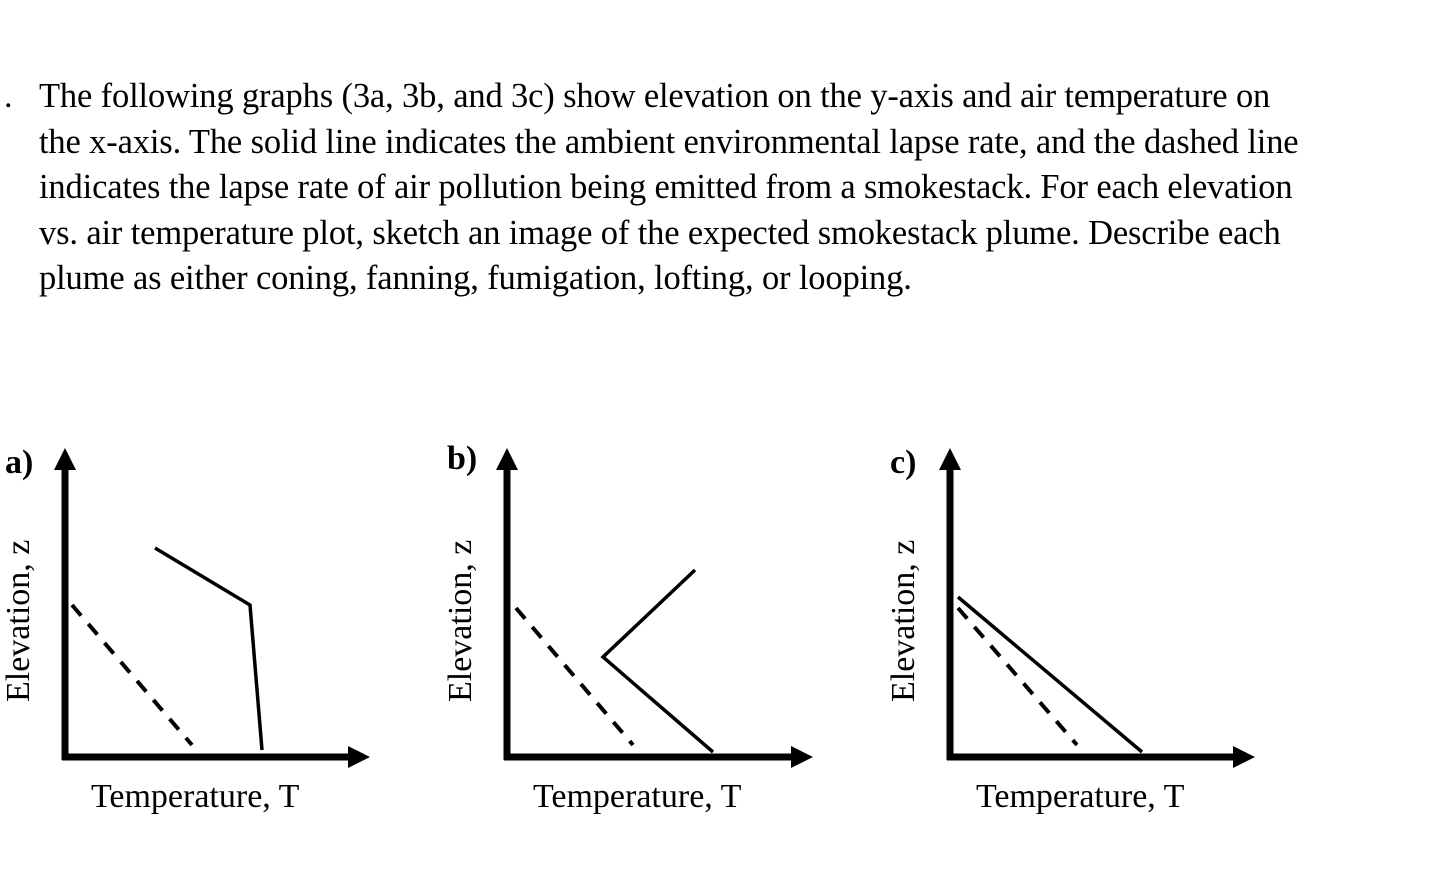 This screenshot has width=1434, height=882. I want to click on plot-b: b) Elevation, z Temperature, T, so click(652, 630).